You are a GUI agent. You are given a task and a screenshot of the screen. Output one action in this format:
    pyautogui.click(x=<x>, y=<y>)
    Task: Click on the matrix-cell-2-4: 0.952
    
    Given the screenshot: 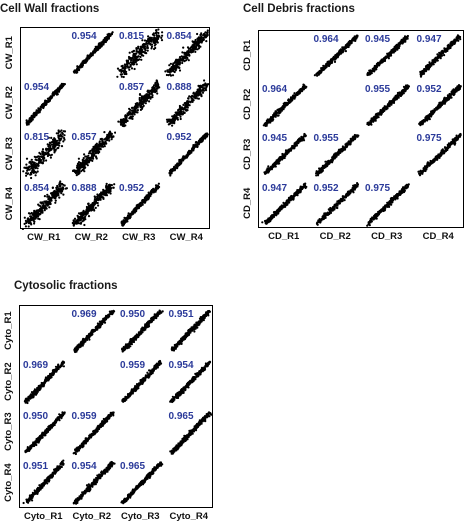 What is the action you would take?
    pyautogui.click(x=440, y=106)
    